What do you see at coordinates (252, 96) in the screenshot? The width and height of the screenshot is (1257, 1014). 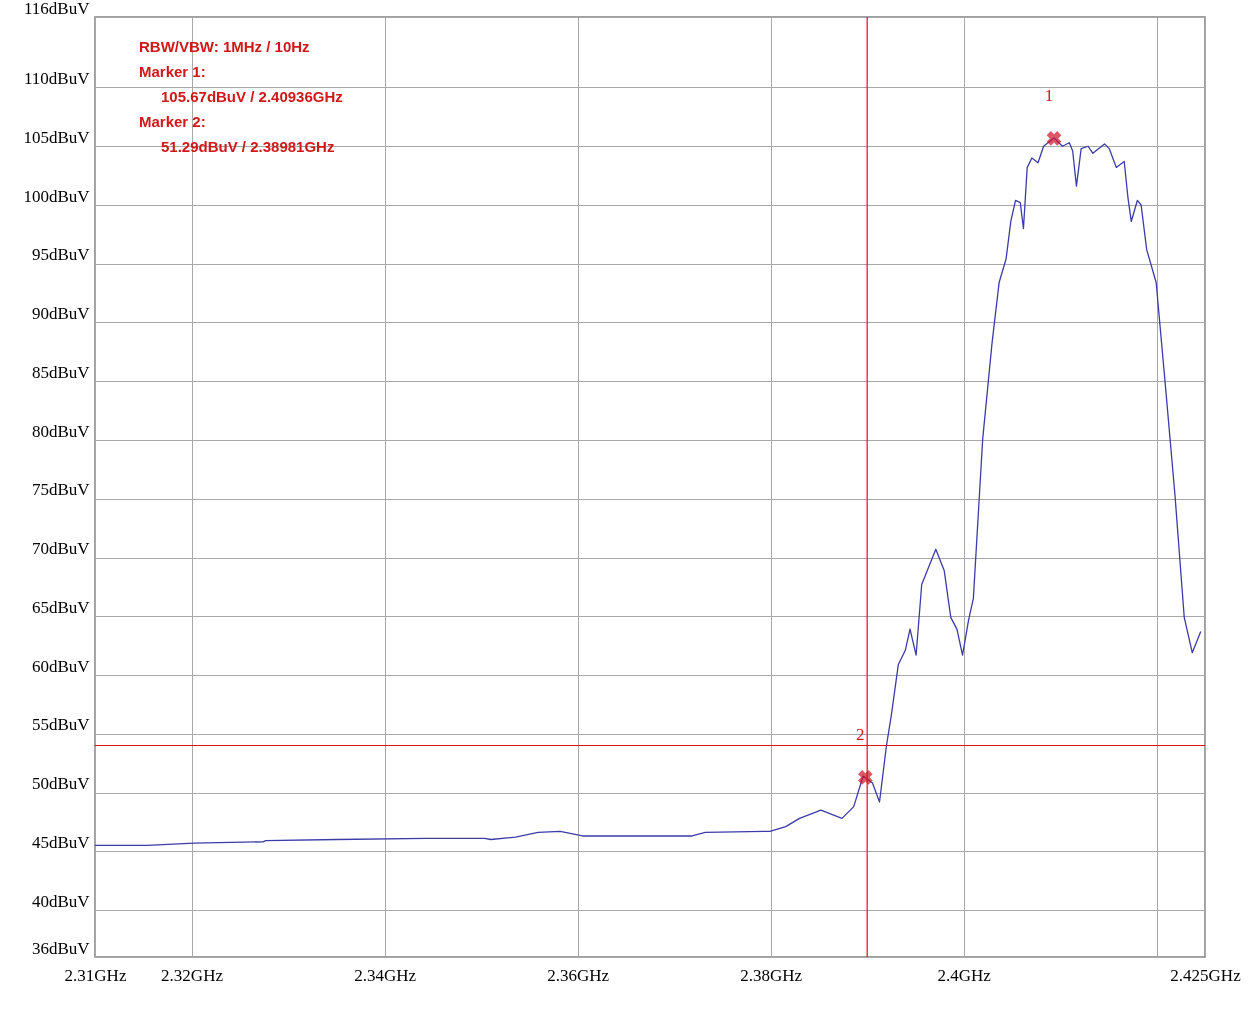 I see `annotation: 105.67dBuV / 2.40936GHz` at bounding box center [252, 96].